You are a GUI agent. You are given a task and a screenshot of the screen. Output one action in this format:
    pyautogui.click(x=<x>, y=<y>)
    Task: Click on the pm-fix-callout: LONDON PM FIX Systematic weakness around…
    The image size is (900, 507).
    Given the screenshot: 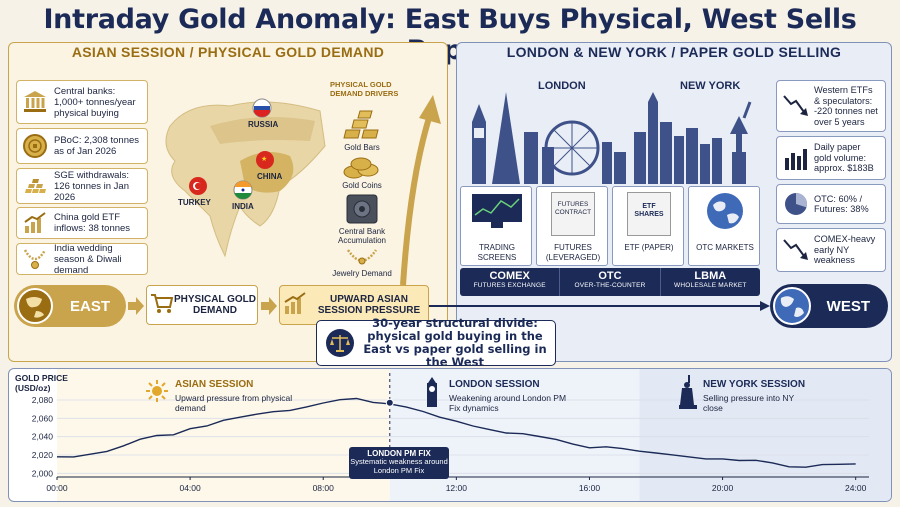 What is the action you would take?
    pyautogui.click(x=399, y=463)
    